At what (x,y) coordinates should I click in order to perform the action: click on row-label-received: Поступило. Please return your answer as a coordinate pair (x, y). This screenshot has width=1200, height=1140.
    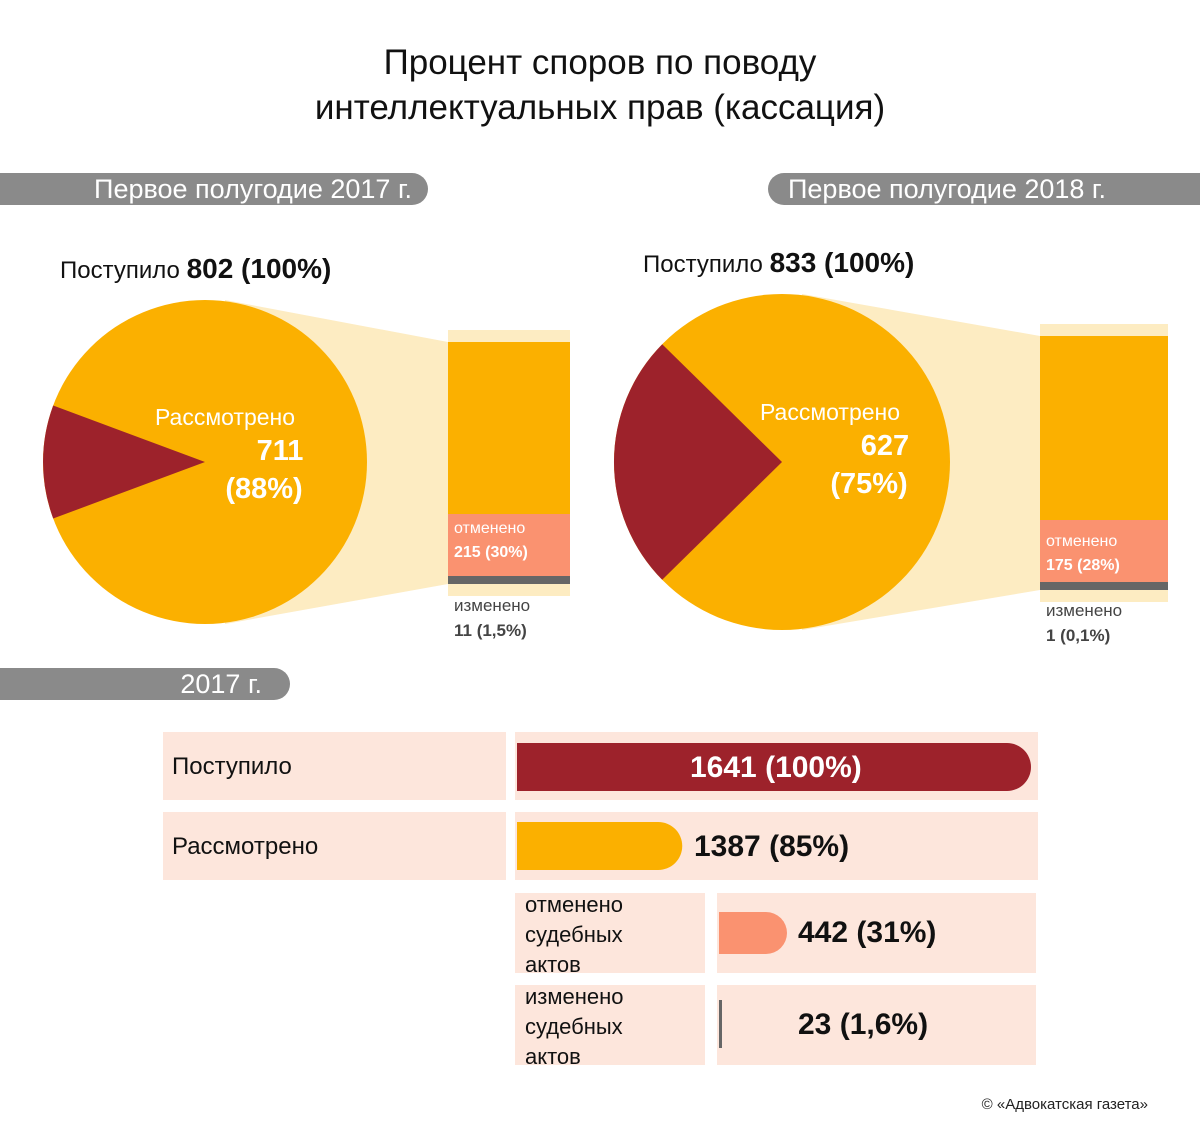
    Looking at the image, I should click on (232, 766).